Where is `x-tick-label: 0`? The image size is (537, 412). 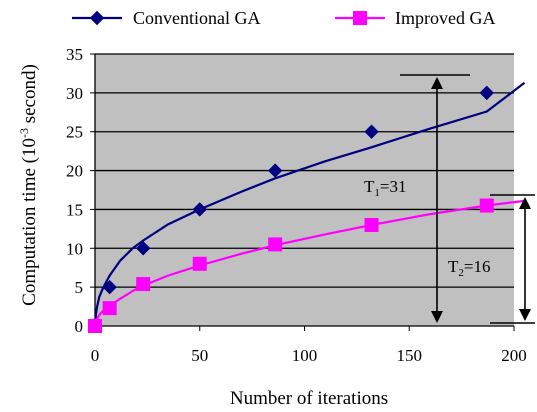 x-tick-label: 0 is located at coordinates (95, 355).